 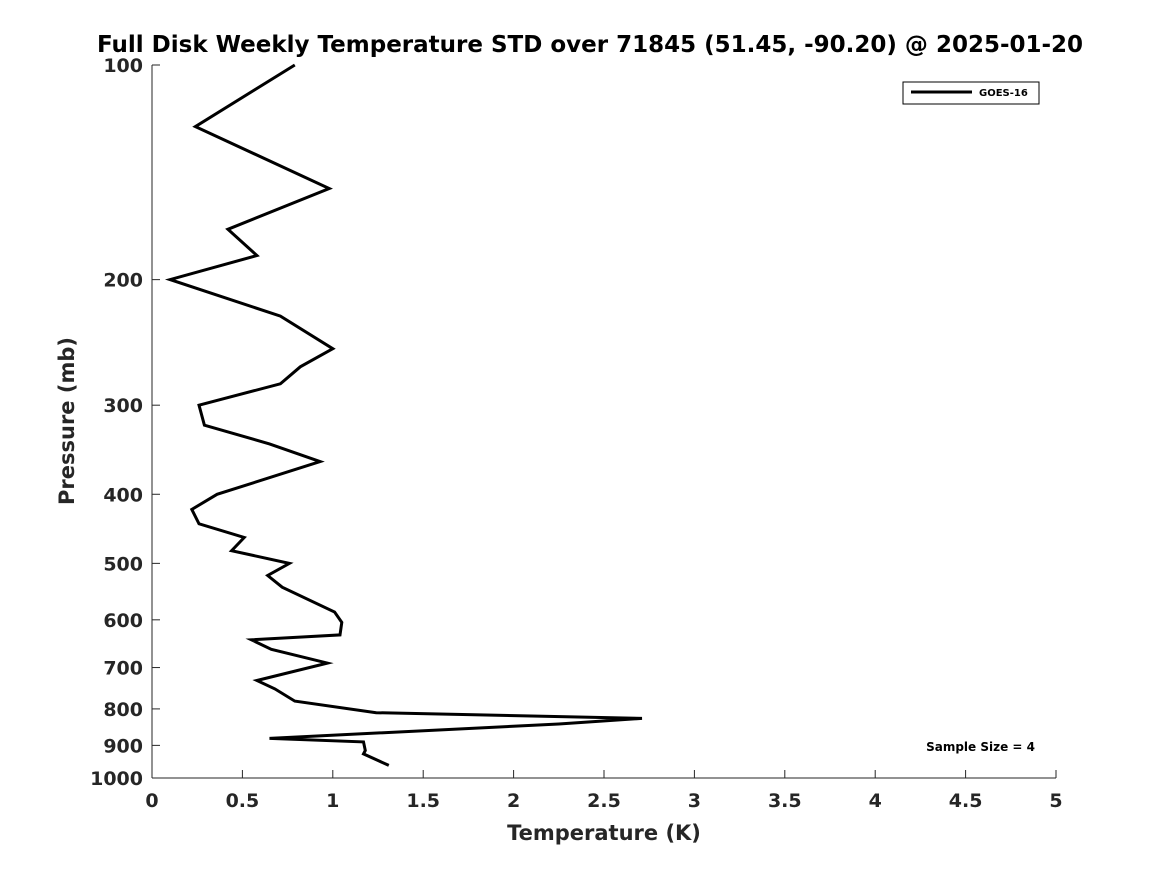 What do you see at coordinates (123, 710) in the screenshot?
I see `y-tick-label: 800` at bounding box center [123, 710].